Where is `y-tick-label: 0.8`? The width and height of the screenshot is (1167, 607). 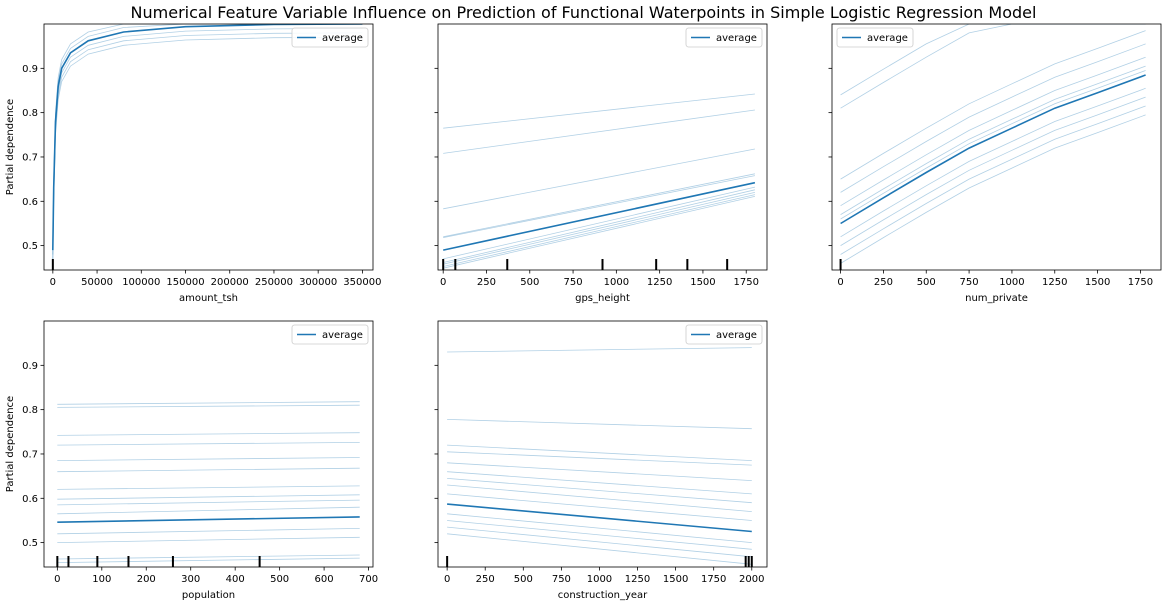 y-tick-label: 0.8 is located at coordinates (30, 410).